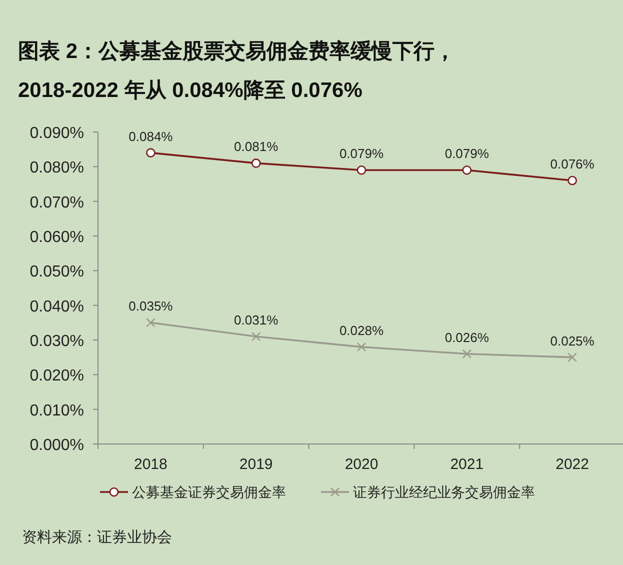  Describe the element at coordinates (237, 51) in the screenshot. I see `chart-title: 图表 2：公募基金股票交易佣金费率缓慢下行，` at that location.